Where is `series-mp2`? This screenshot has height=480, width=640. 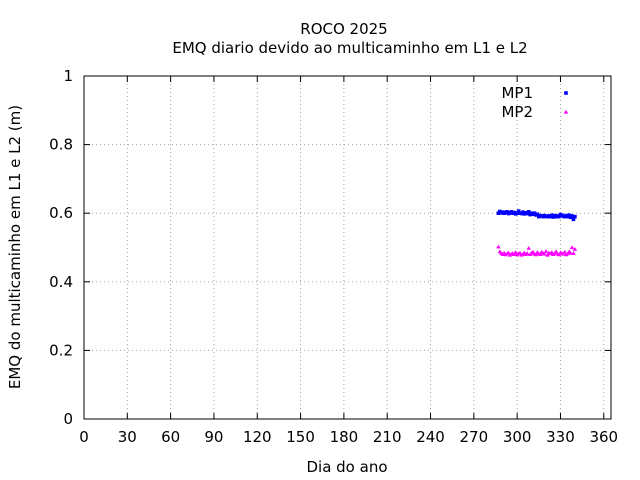
series-mp2 is located at coordinates (537, 250).